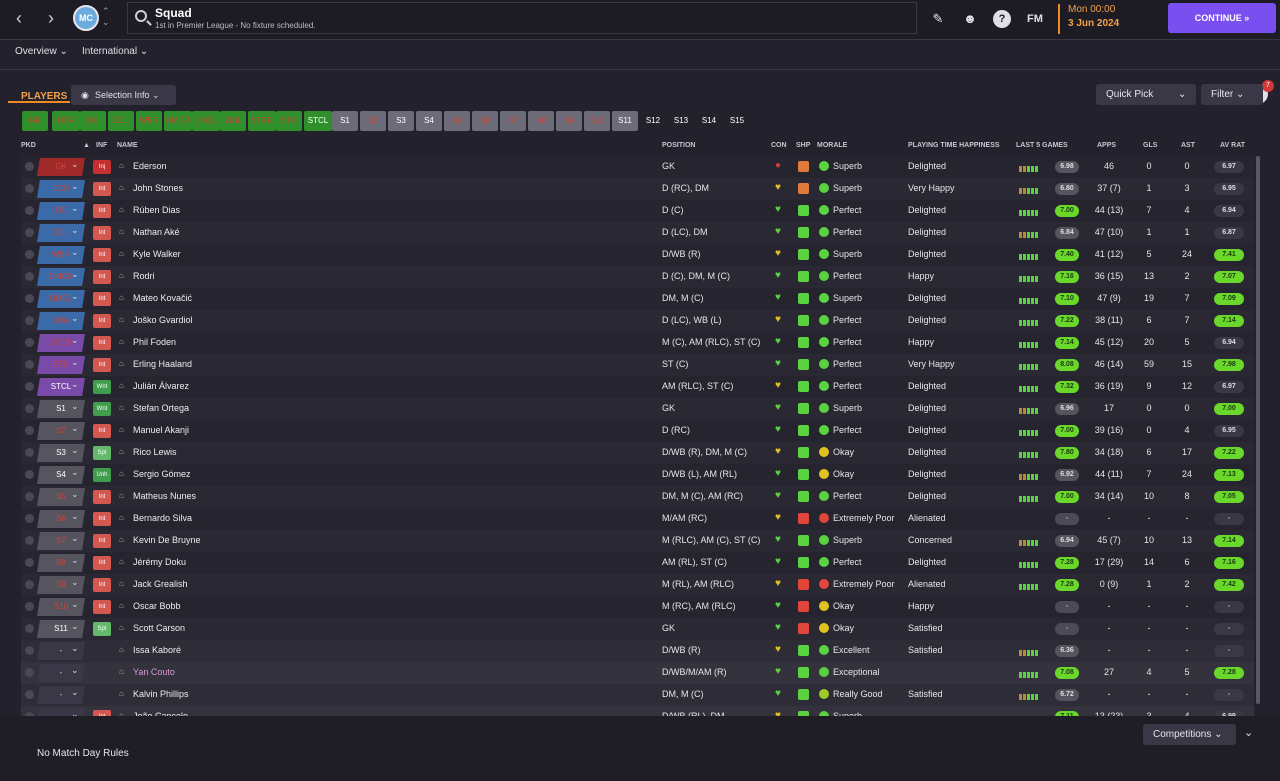 Image resolution: width=1280 pixels, height=781 pixels. I want to click on col-shp: SHP, so click(803, 145).